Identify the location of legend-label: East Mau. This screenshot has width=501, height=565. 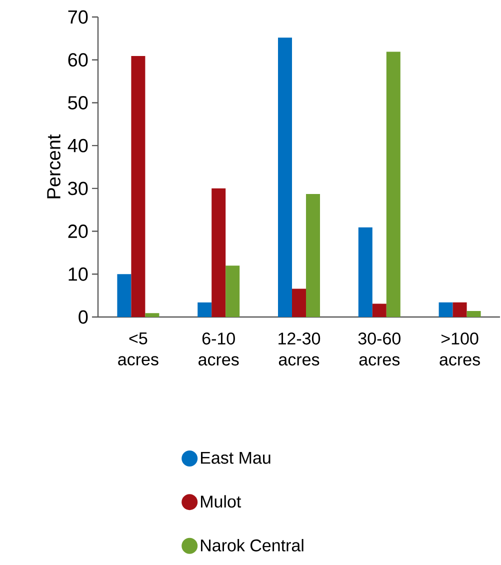
(235, 458).